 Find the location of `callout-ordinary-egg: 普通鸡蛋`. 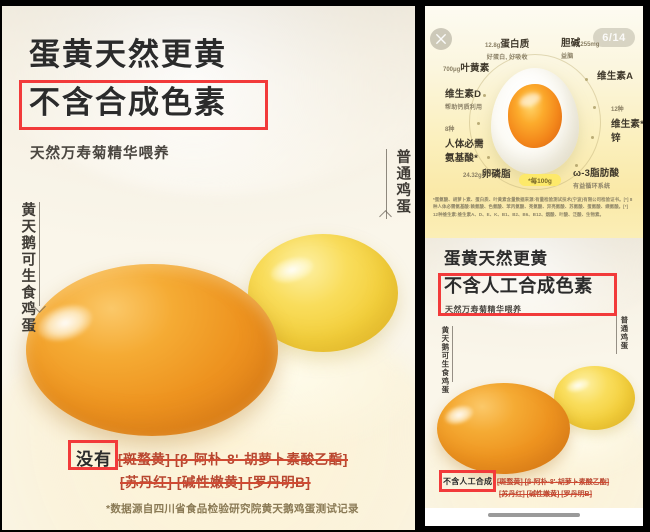

callout-ordinary-egg: 普通鸡蛋 is located at coordinates (402, 182).